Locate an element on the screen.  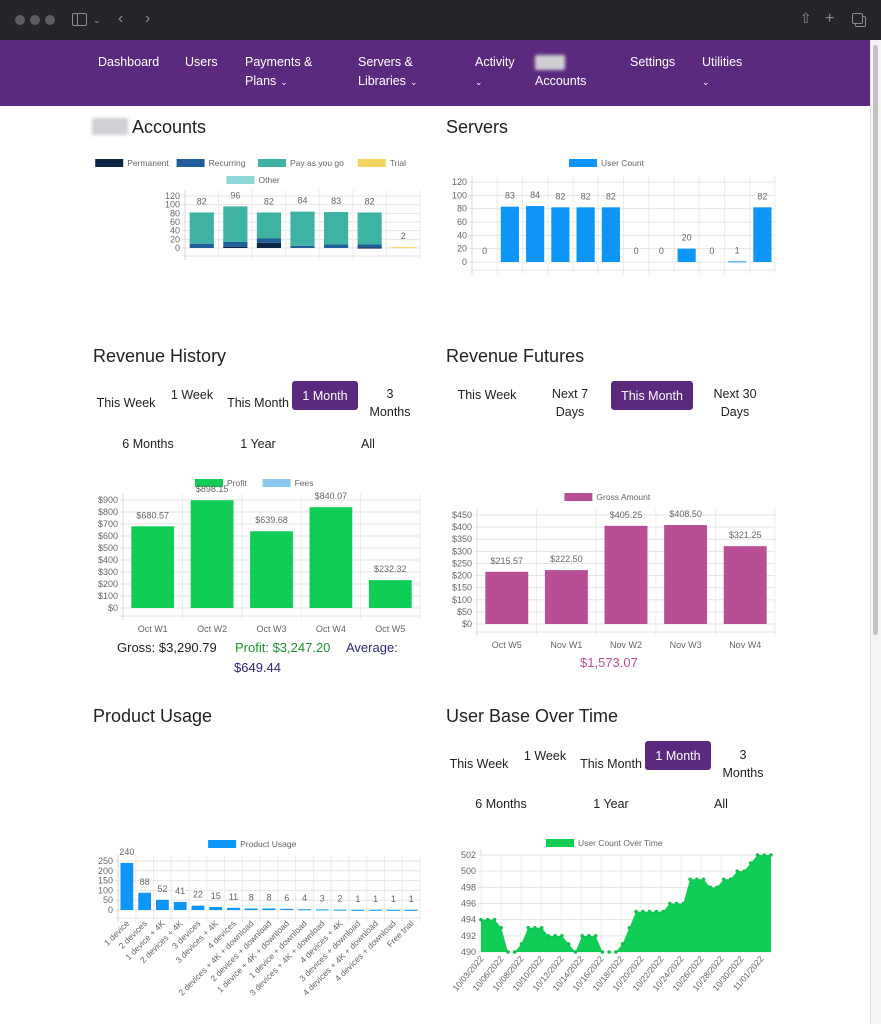
nav-servers-libraries: Servers & Libraries ⌄ is located at coordinates (387, 72).